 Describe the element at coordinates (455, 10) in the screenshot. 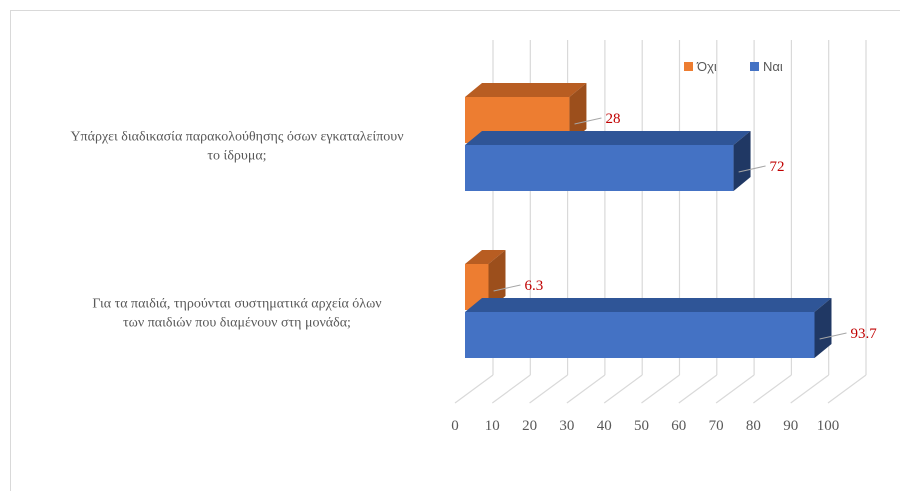

I see `frame-border-top` at that location.